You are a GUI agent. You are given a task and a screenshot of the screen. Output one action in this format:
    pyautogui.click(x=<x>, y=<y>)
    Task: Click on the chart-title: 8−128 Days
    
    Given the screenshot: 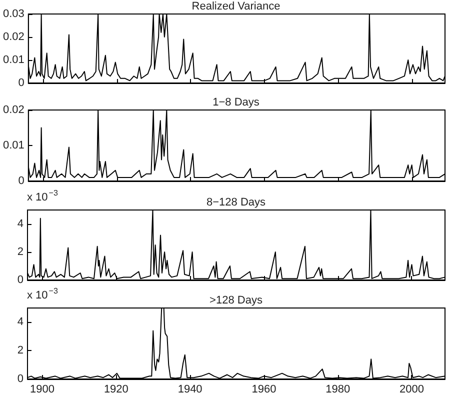 What is the action you would take?
    pyautogui.click(x=236, y=202)
    